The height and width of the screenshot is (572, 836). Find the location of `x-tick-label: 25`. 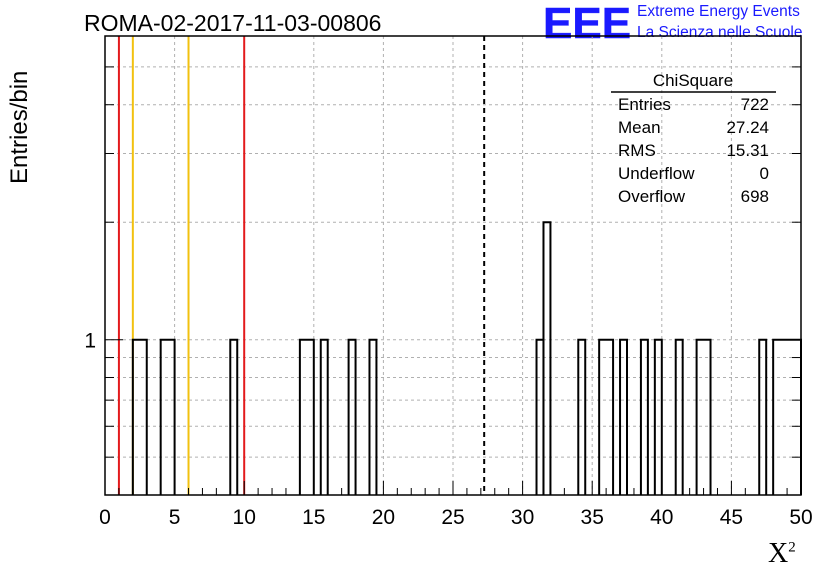

x-tick-label: 25 is located at coordinates (452, 517).